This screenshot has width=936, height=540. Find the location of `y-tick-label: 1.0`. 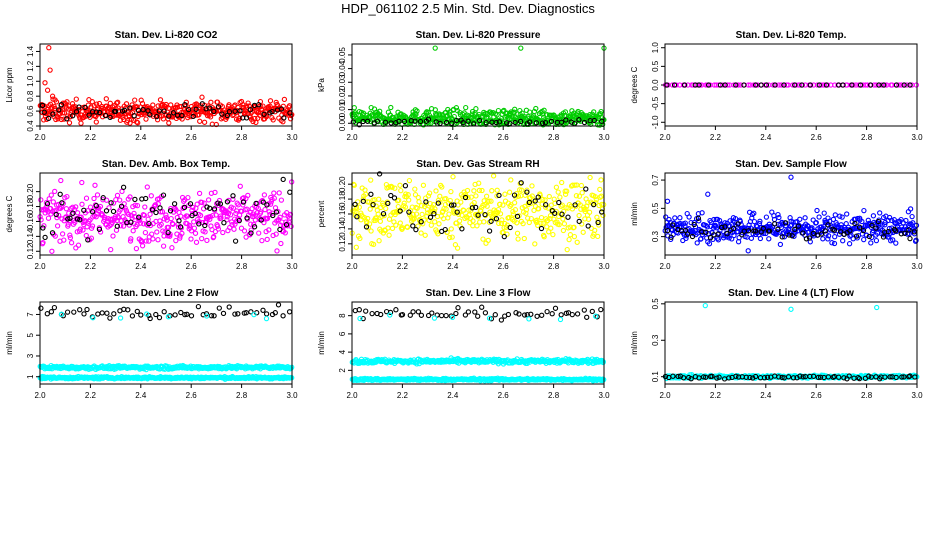

y-tick-label: 1.0 is located at coordinates (30, 81).